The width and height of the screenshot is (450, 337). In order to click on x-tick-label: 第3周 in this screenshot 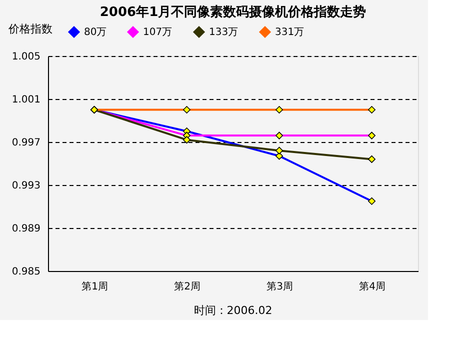, I will do `click(279, 286)`.